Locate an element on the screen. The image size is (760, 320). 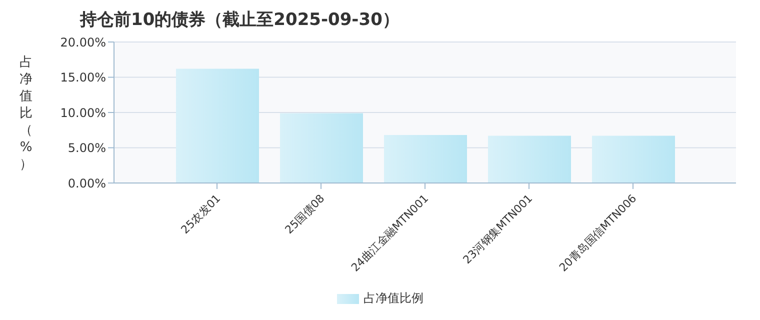
y-axis-title: 占净值比（%） is located at coordinates (26, 113).